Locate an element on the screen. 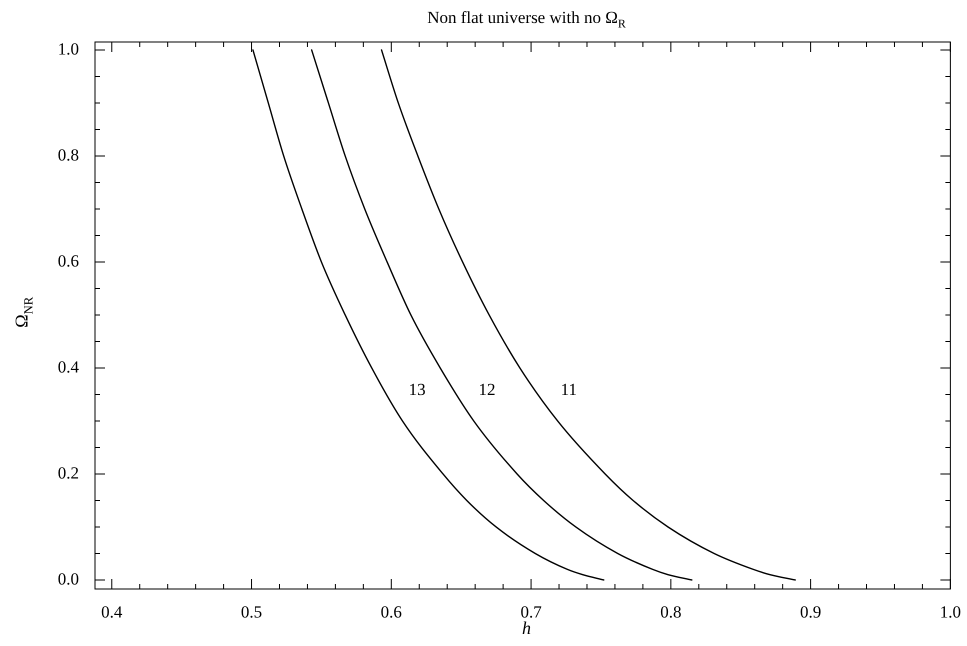 The height and width of the screenshot is (646, 967). series-label: 13 is located at coordinates (417, 389).